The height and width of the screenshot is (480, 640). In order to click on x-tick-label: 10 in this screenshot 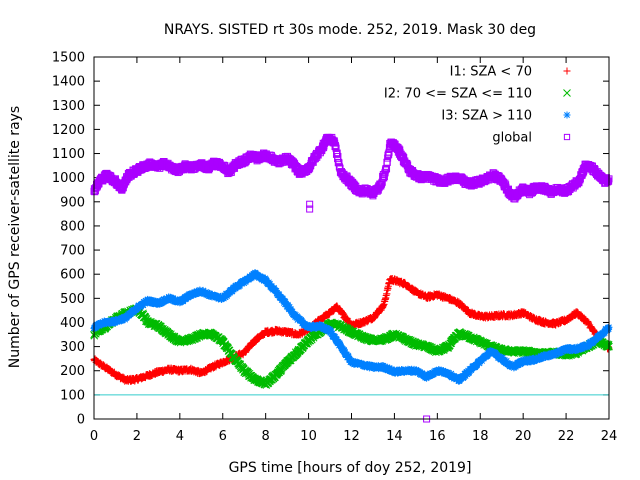, I will do `click(308, 436)`.